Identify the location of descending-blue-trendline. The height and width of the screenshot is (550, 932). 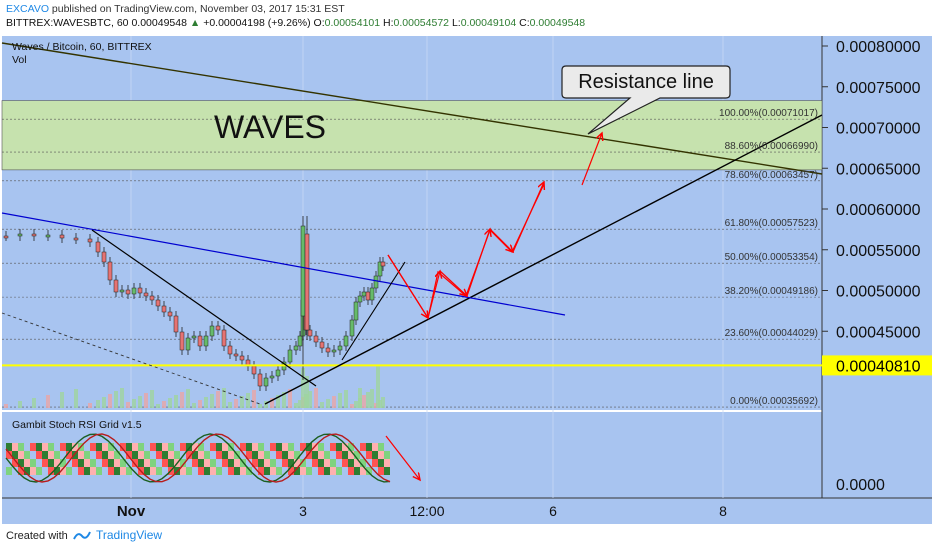
(283, 264).